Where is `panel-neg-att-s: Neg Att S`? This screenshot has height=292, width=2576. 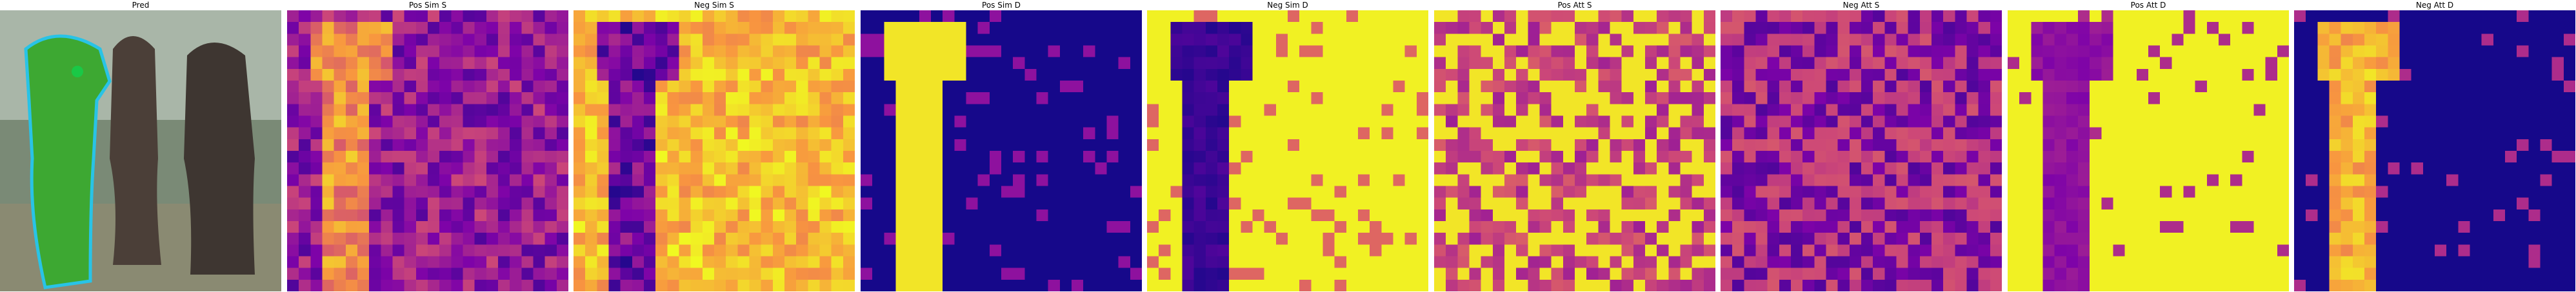
panel-neg-att-s: Neg Att S is located at coordinates (1861, 146).